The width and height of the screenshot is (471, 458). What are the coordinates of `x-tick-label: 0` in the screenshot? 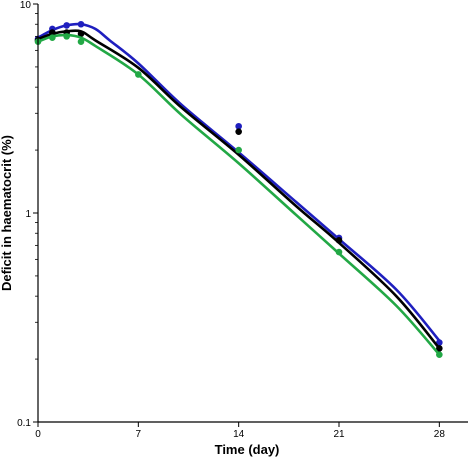 It's located at (38, 434).